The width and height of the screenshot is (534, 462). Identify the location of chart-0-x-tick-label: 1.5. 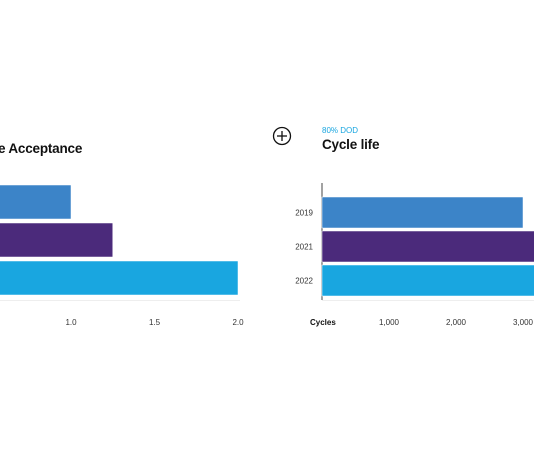
(155, 322).